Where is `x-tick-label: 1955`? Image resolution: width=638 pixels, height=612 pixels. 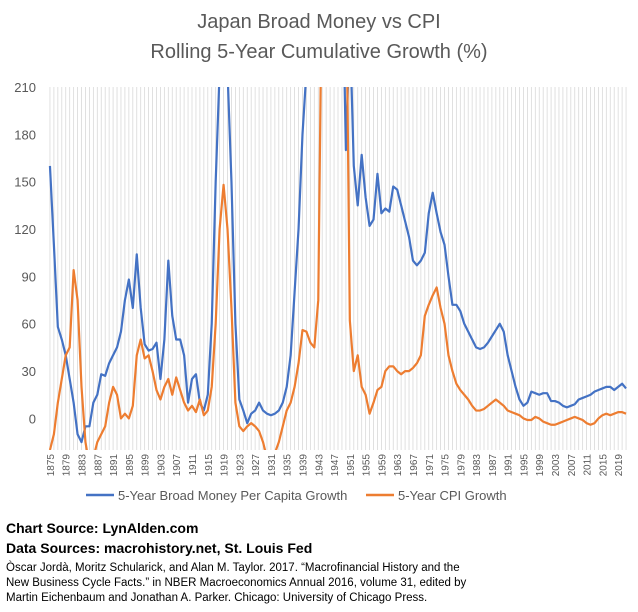 x-tick-label: 1955 is located at coordinates (367, 465).